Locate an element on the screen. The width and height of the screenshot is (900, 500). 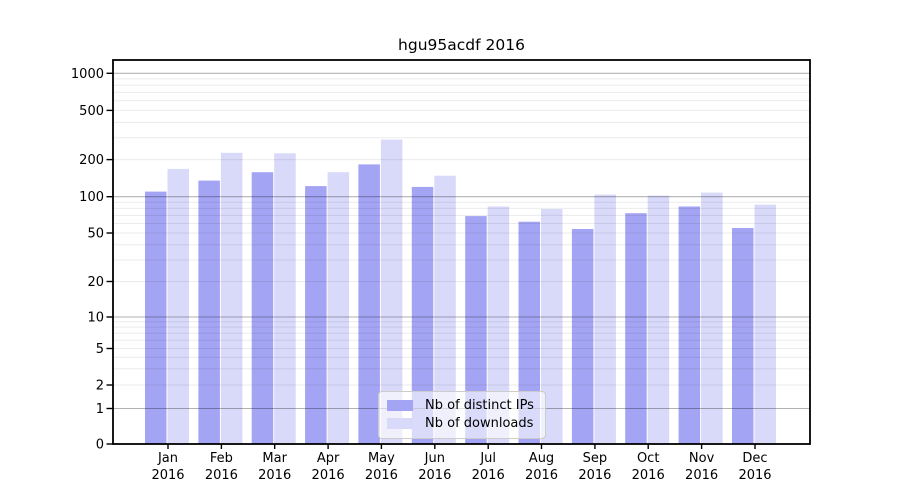
bar-distinct-ips-mar is located at coordinates (262, 308).